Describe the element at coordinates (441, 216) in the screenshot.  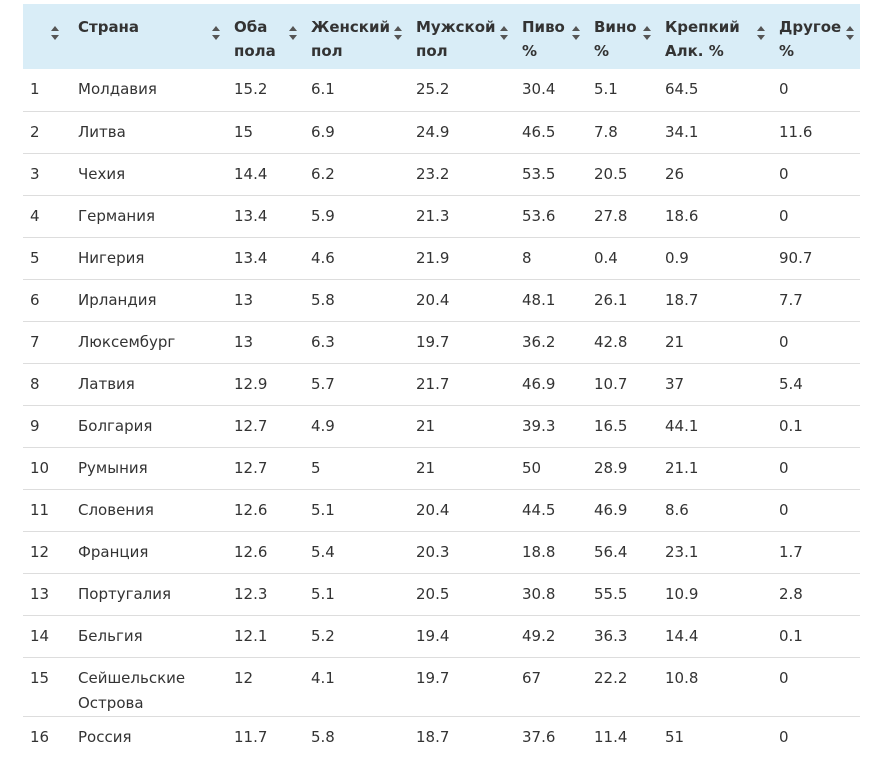
I see `table-row: 4 Германия 13.4 5.9 21.3 53.6 27.8 18.6 0` at that location.